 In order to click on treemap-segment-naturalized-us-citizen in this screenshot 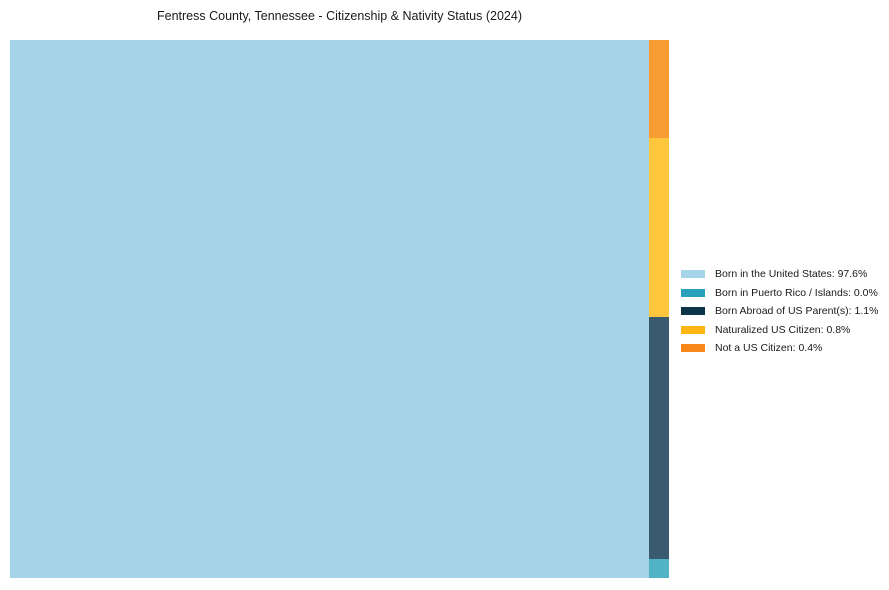, I will do `click(659, 227)`.